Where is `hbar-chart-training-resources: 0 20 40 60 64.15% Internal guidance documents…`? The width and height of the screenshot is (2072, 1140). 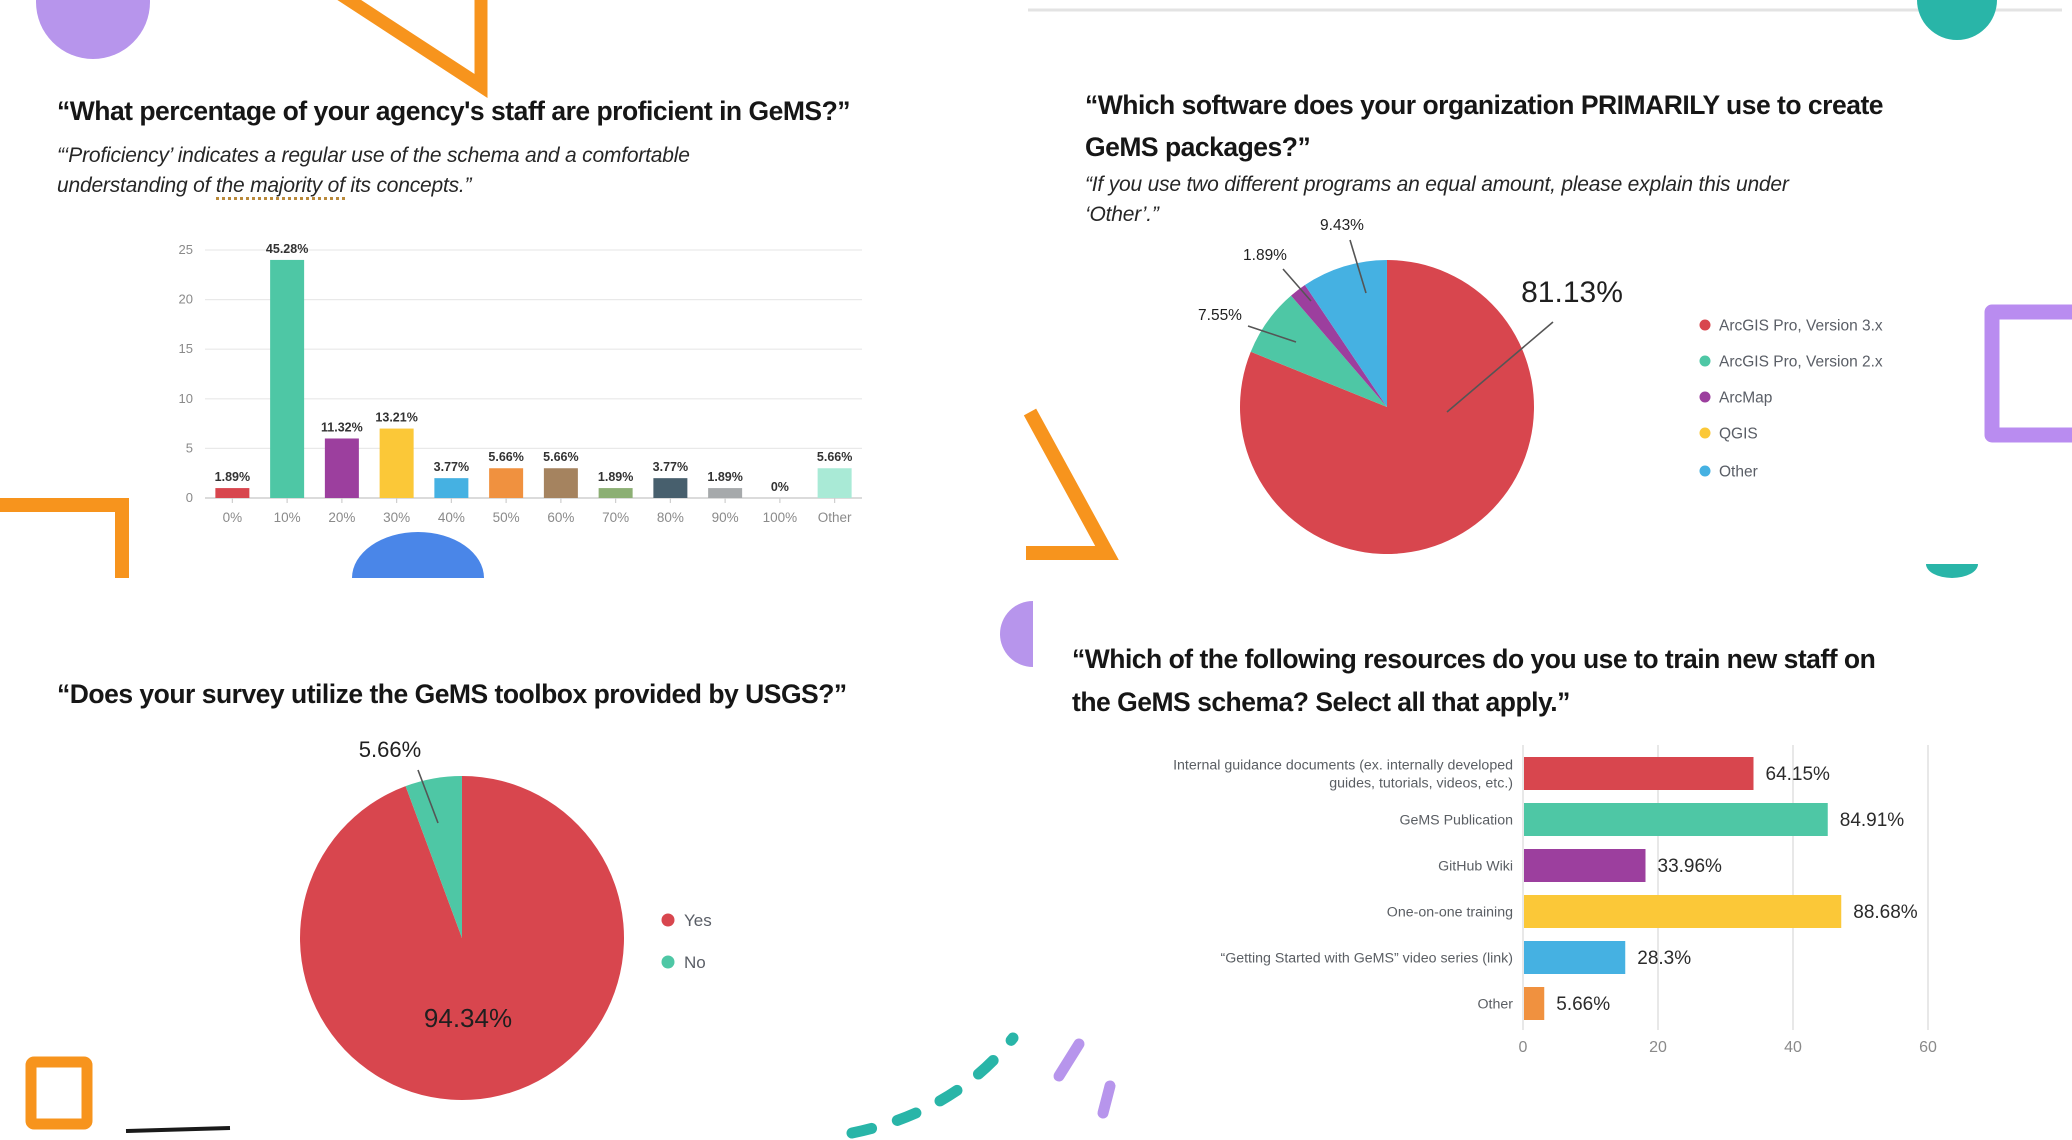 hbar-chart-training-resources: 0 20 40 60 64.15% Internal guidance documents… is located at coordinates (1555, 900).